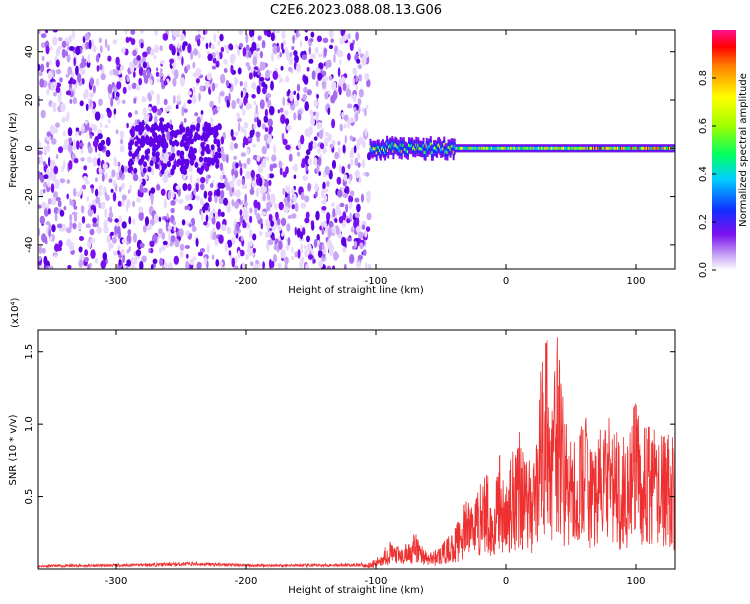  I want to click on spectrogram-y-tick-label: 0, so click(29, 148).